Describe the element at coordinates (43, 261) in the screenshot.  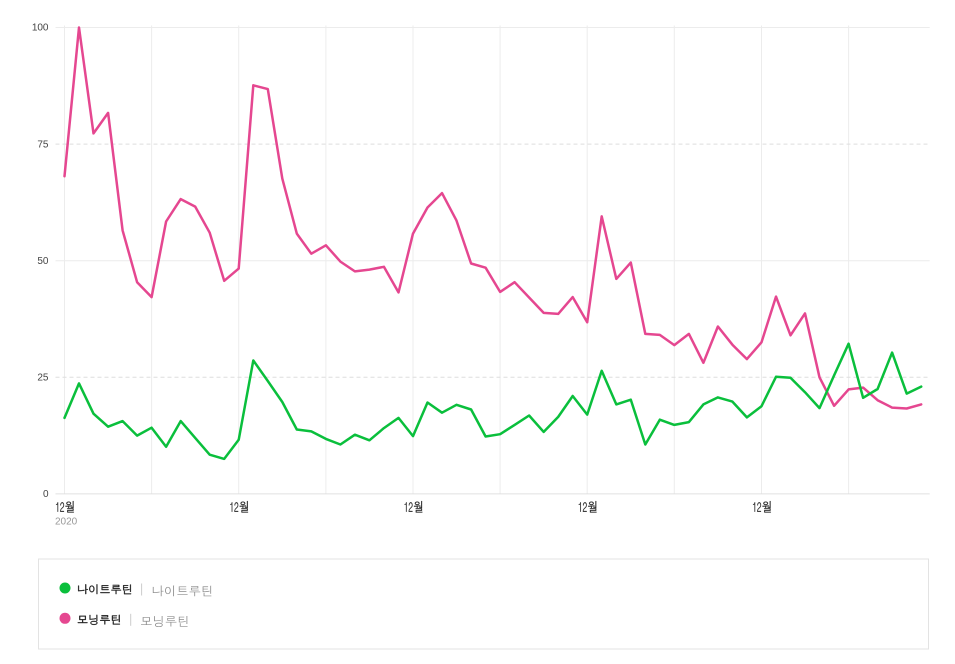
I see `svg-text: 50` at that location.